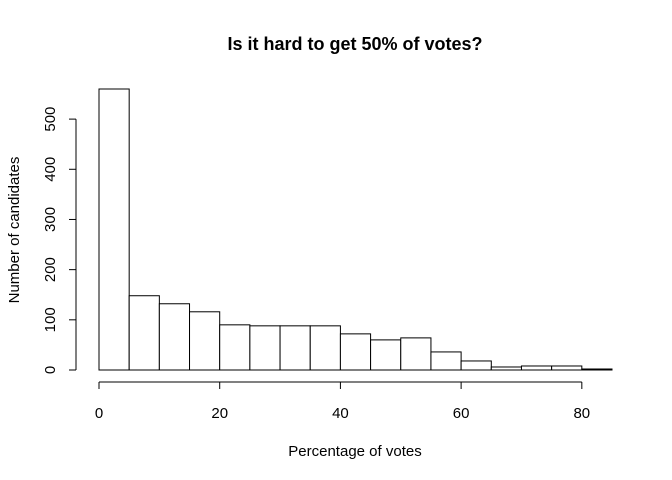 The image size is (672, 480). I want to click on y-tick-label: 400, so click(50, 169).